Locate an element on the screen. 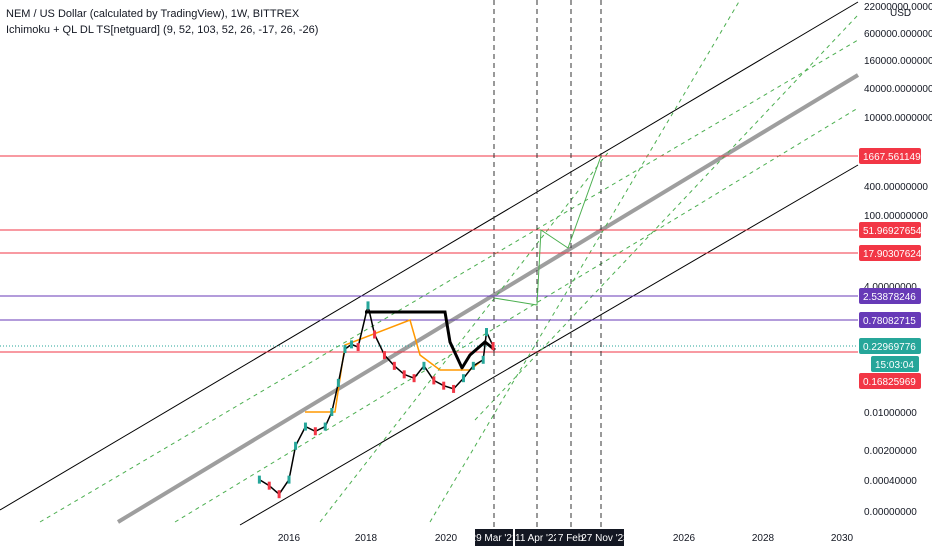 The height and width of the screenshot is (555, 932). y-tick-label: 100.00000000 is located at coordinates (896, 216).